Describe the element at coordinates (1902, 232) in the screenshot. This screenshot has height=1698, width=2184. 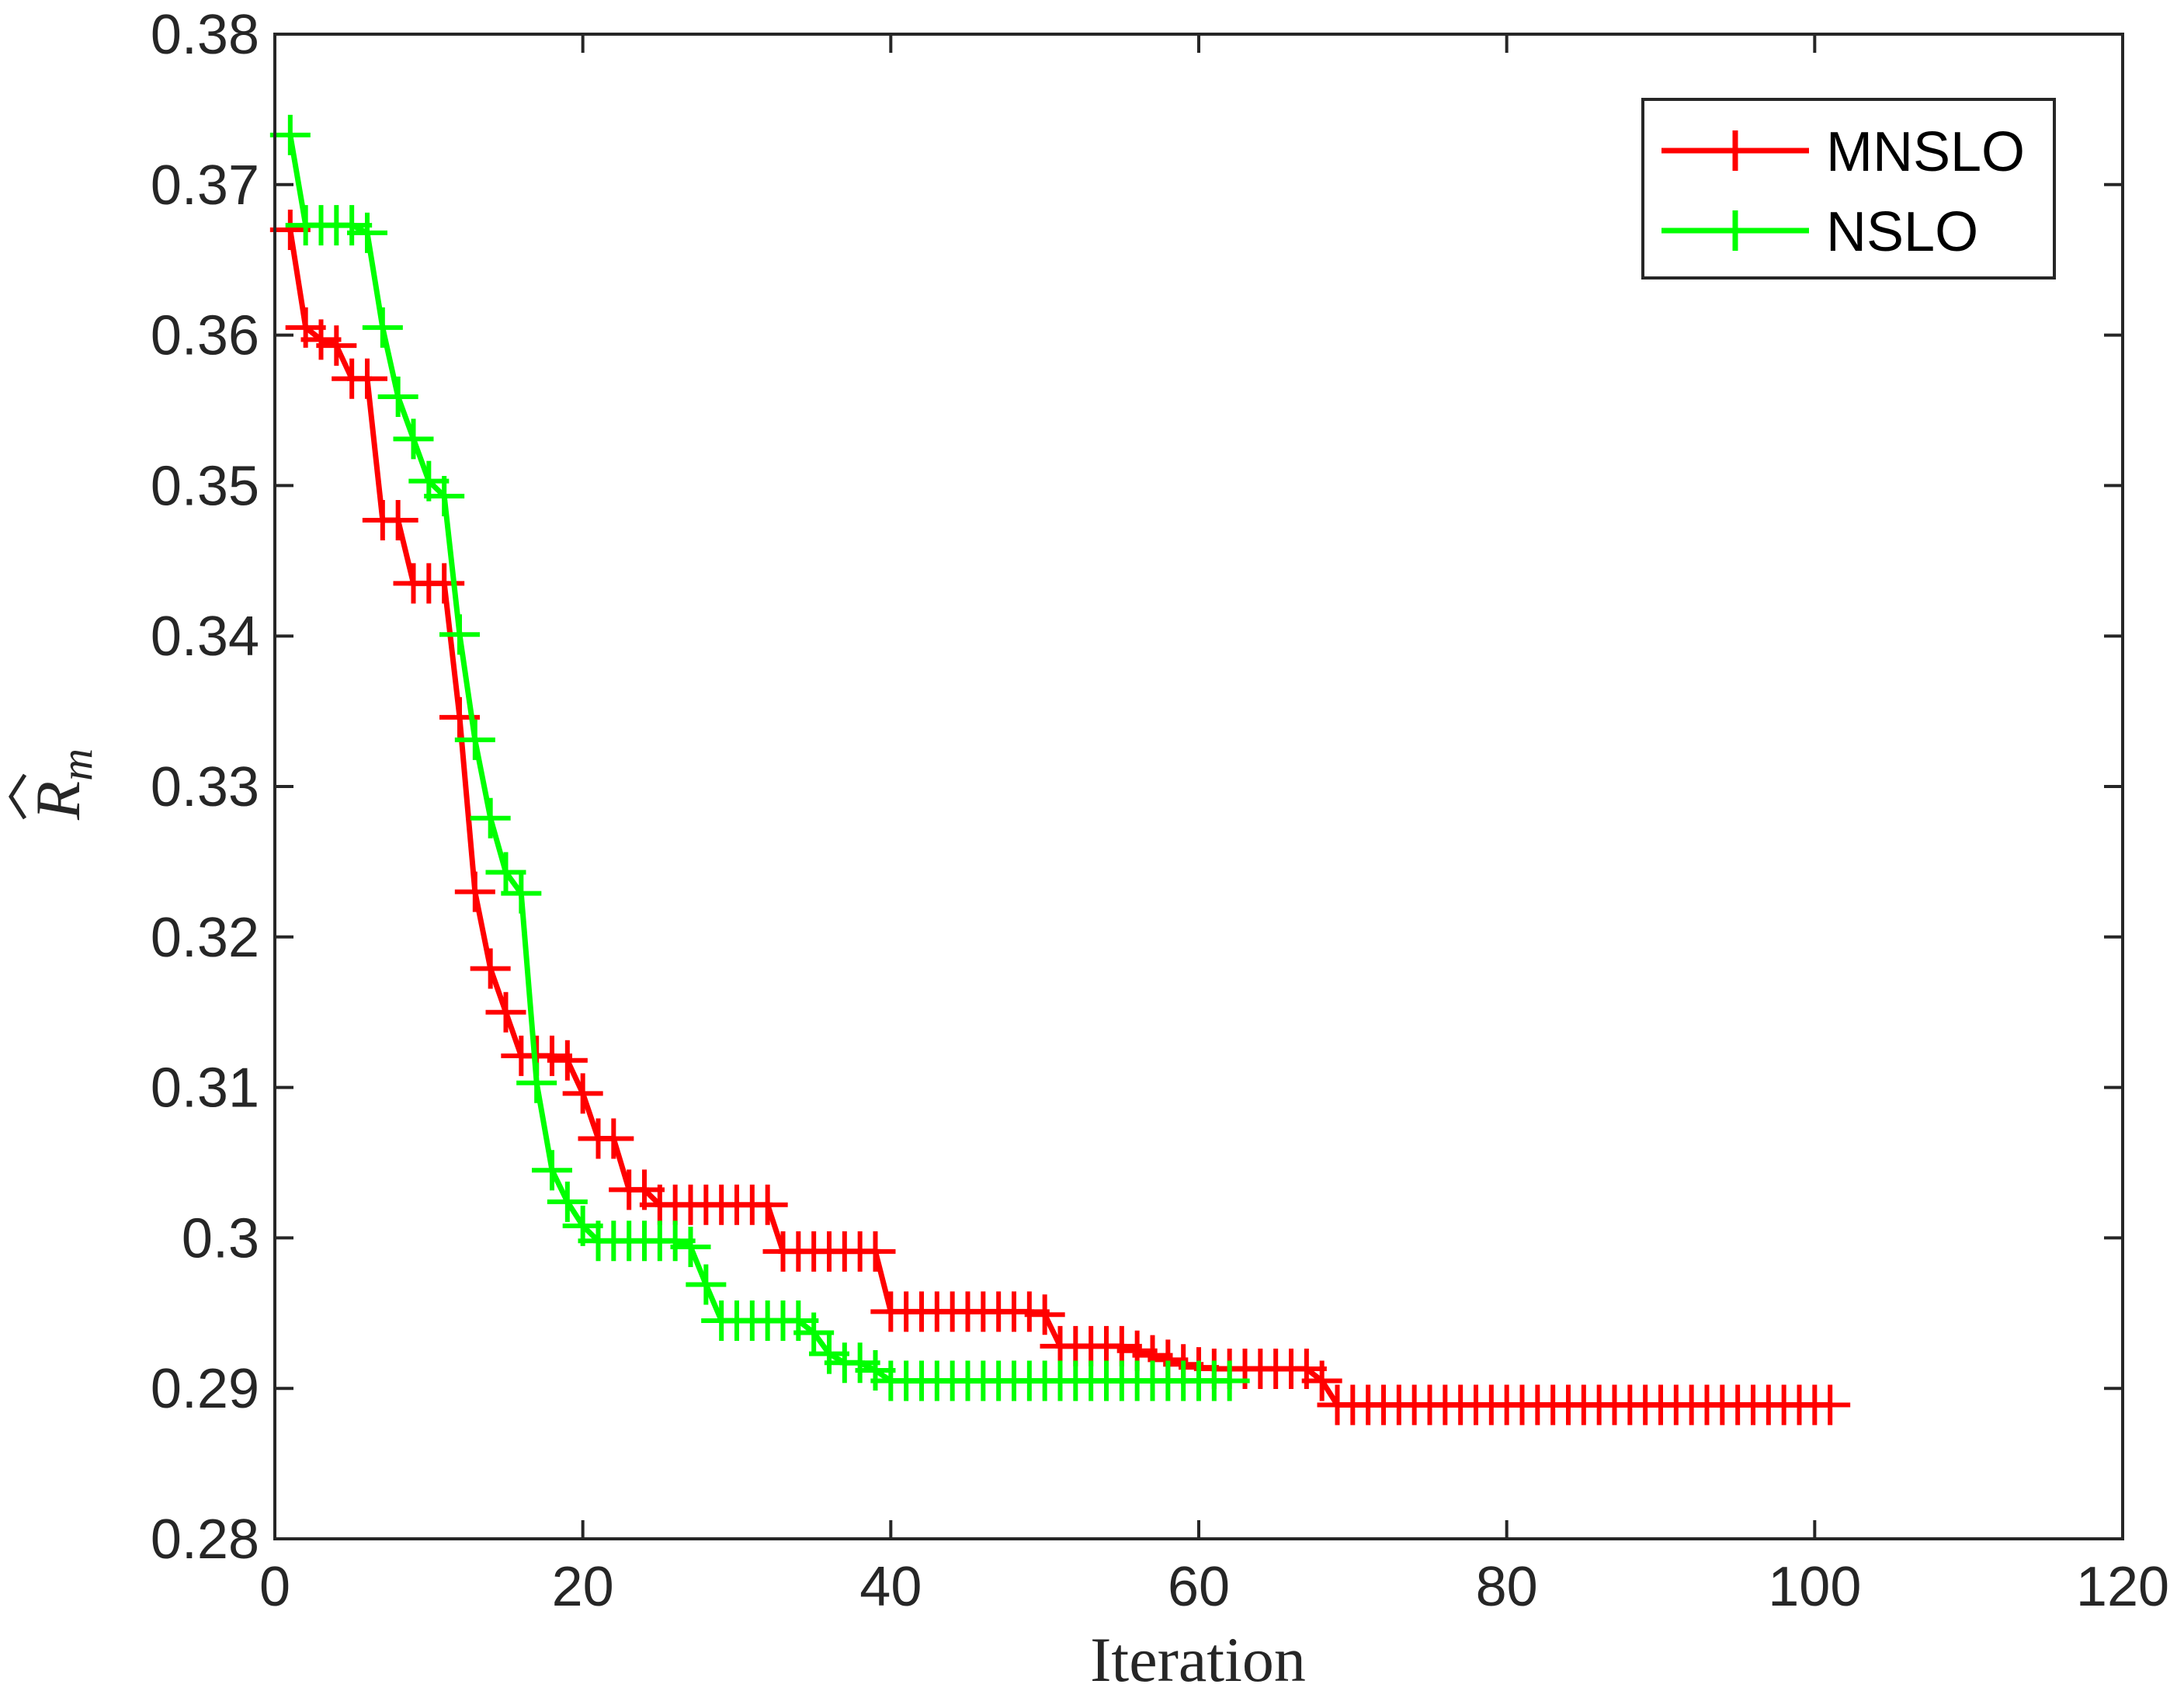
I see `legend-label-nslo: NSLO` at that location.